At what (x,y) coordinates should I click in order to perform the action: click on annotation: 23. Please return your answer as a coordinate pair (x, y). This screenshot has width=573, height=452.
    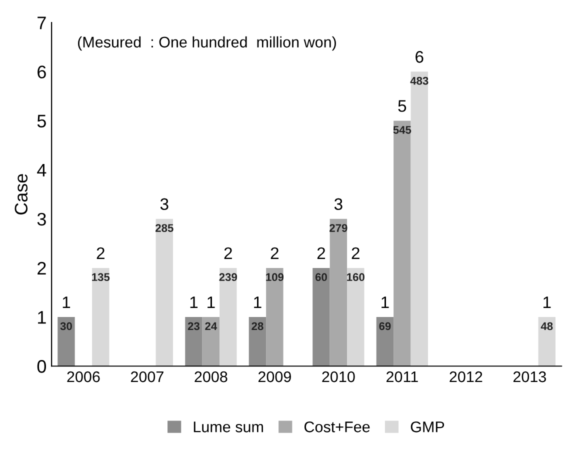
    Looking at the image, I should click on (194, 326).